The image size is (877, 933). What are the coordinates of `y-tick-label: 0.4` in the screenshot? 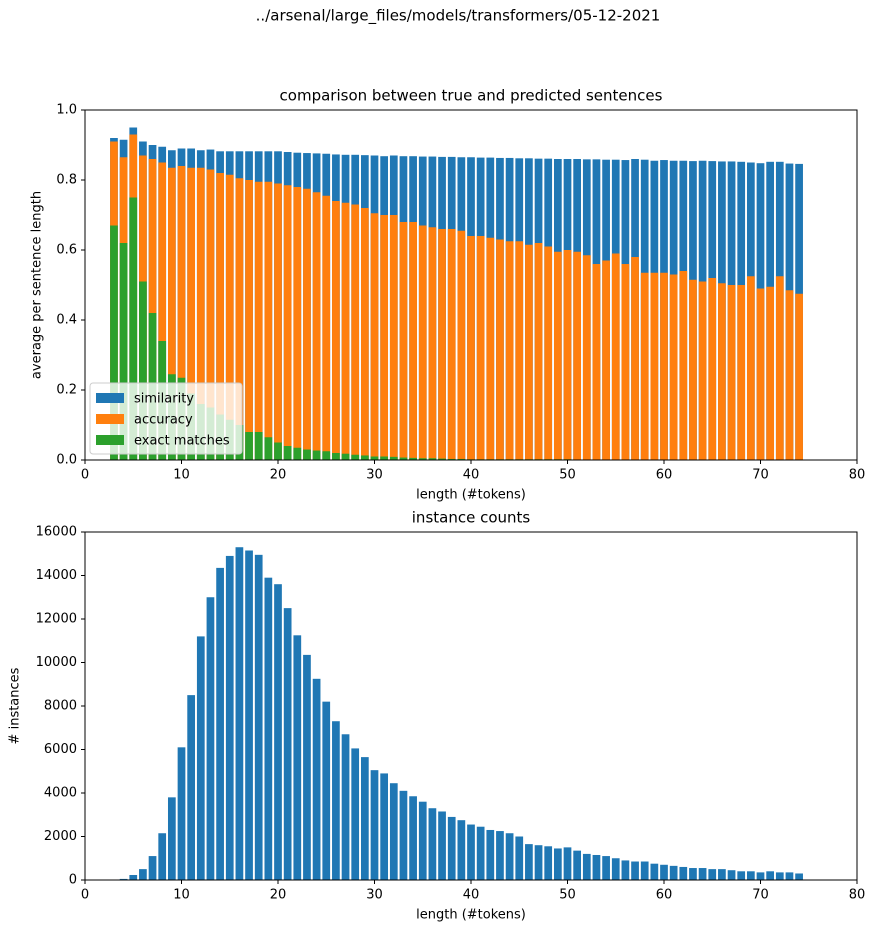 It's located at (66, 320).